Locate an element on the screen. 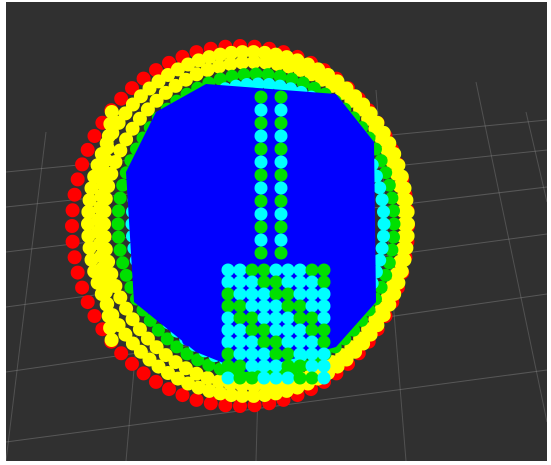  grid-line is located at coordinates (511, 252).